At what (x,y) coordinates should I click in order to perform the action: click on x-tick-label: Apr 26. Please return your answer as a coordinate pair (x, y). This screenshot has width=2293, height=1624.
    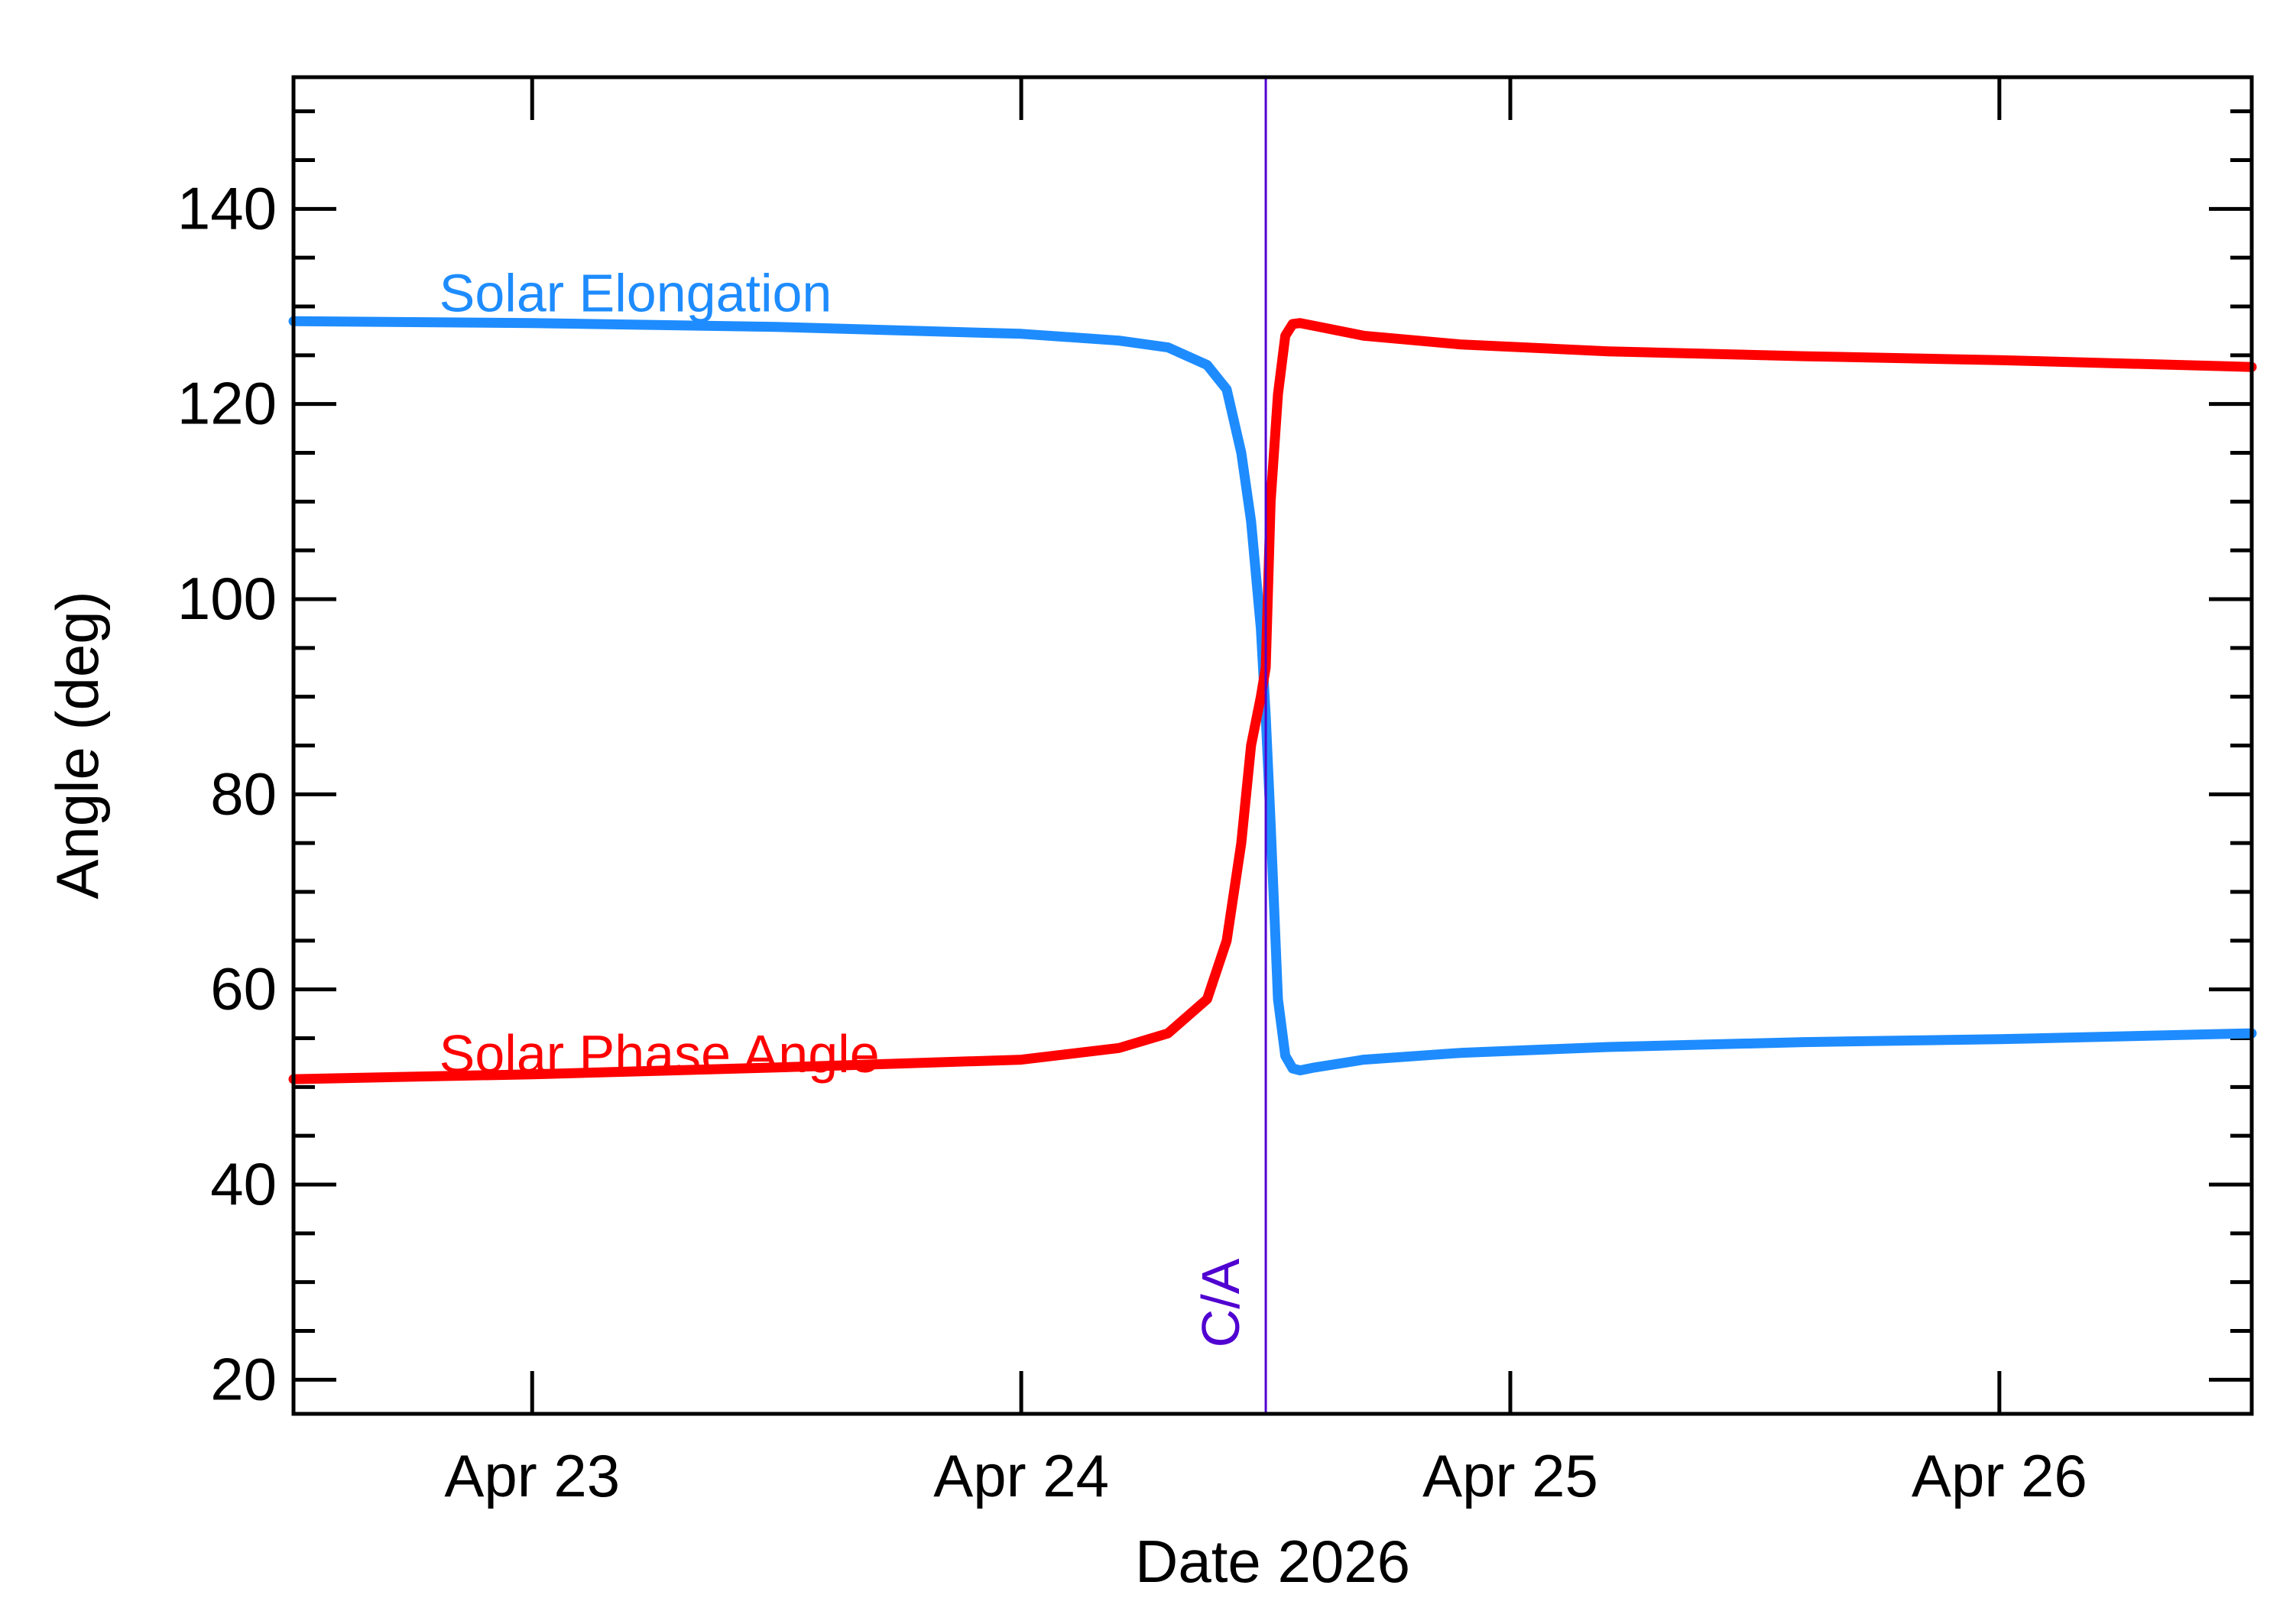
    Looking at the image, I should click on (1999, 1475).